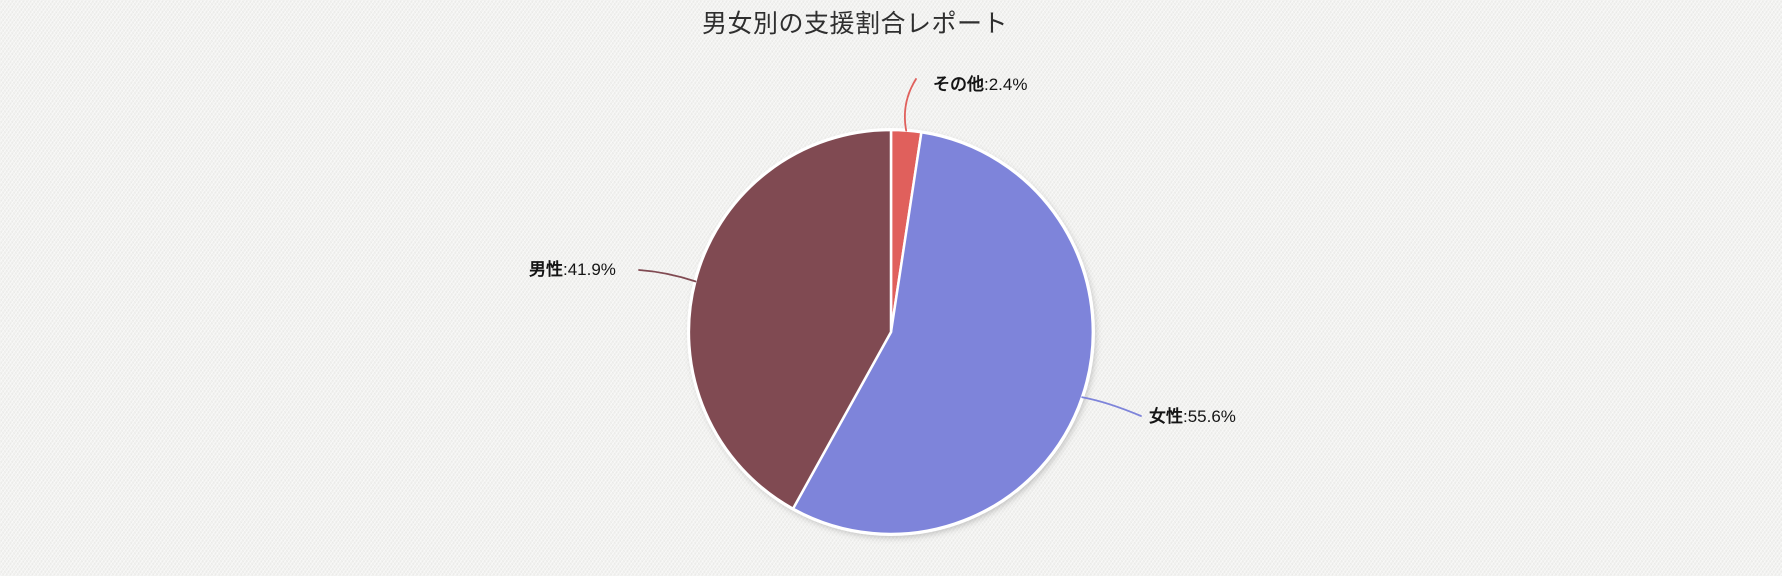 This screenshot has height=576, width=1782. Describe the element at coordinates (589, 269) in the screenshot. I see `callout-dansei-value: :41.9%` at that location.